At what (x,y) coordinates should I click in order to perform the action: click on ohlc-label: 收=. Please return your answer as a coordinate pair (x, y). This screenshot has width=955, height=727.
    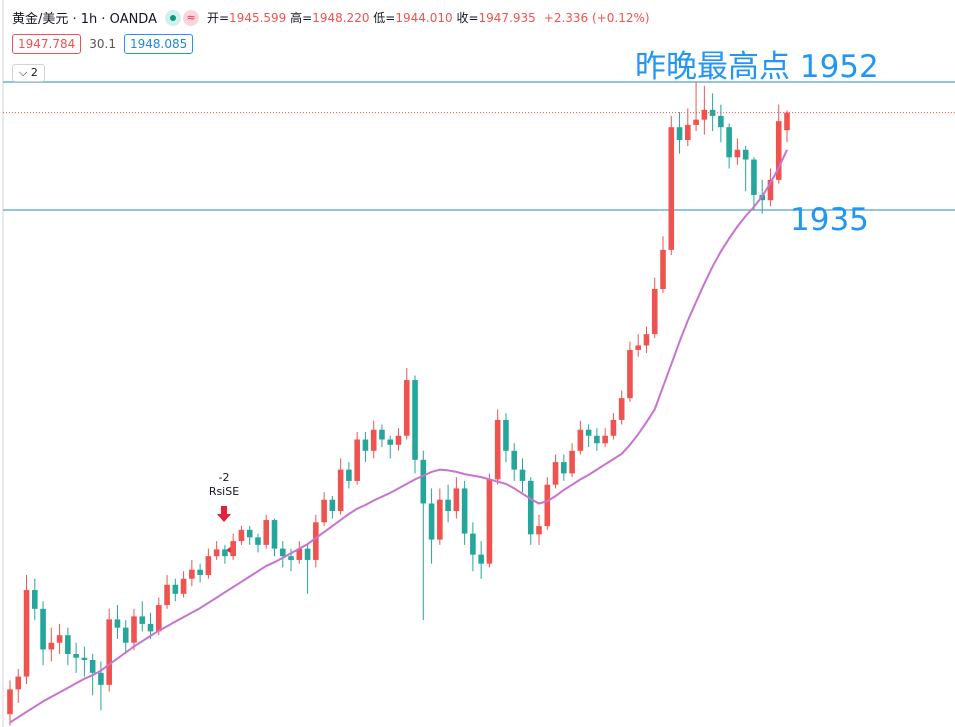
    Looking at the image, I should click on (467, 18).